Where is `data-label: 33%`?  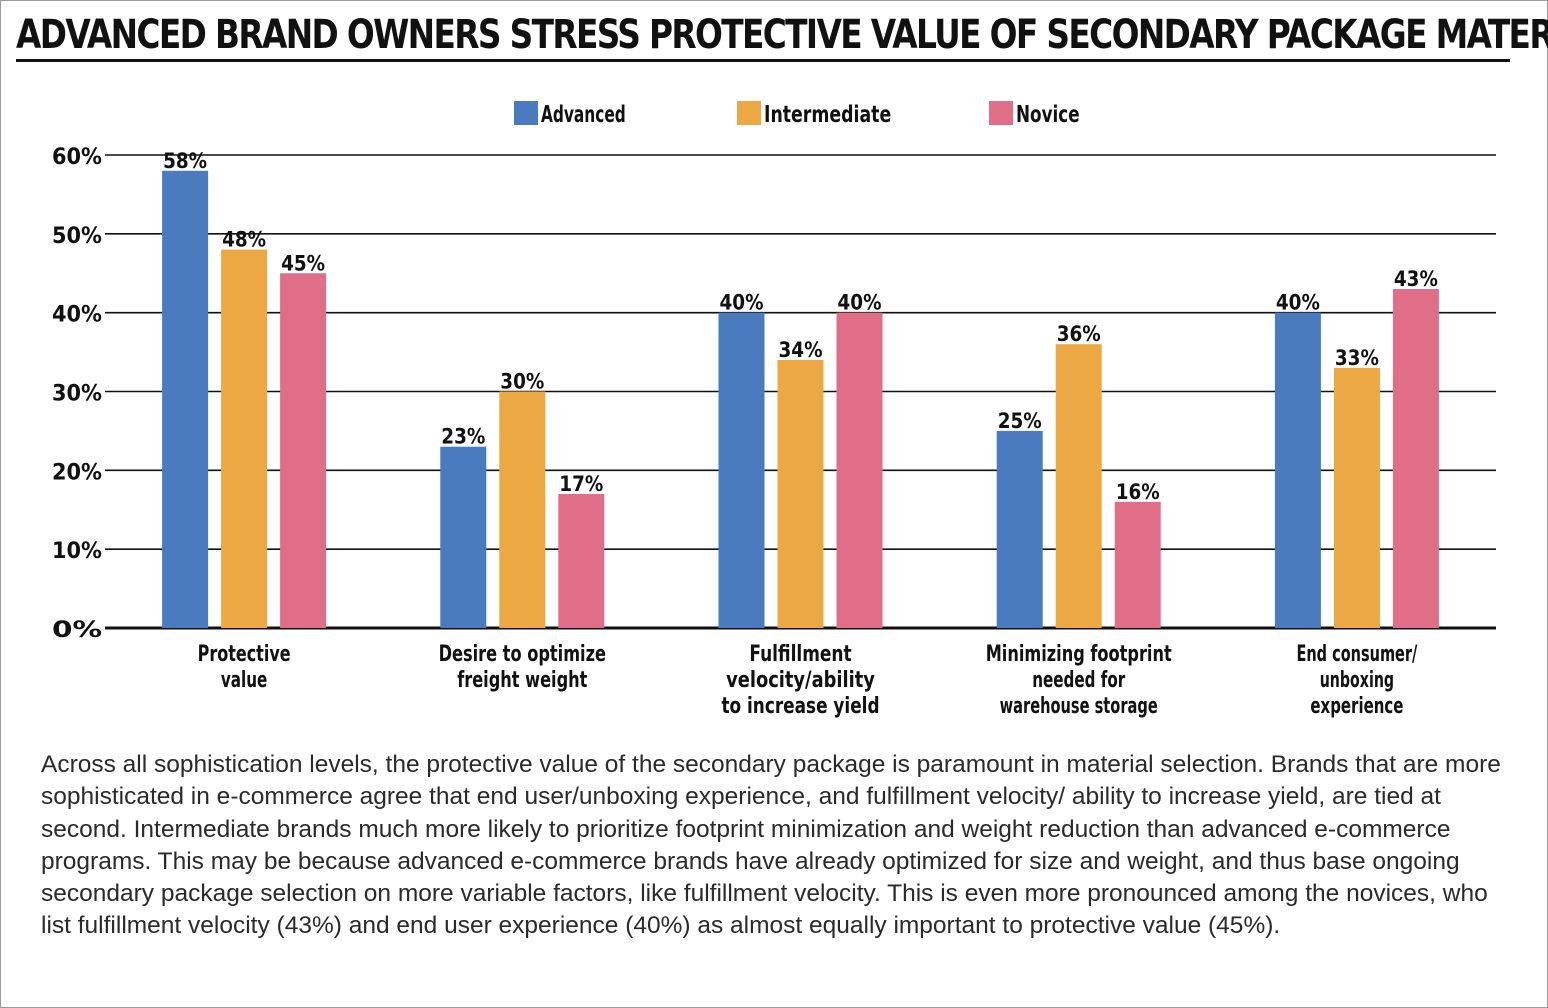
data-label: 33% is located at coordinates (1357, 358).